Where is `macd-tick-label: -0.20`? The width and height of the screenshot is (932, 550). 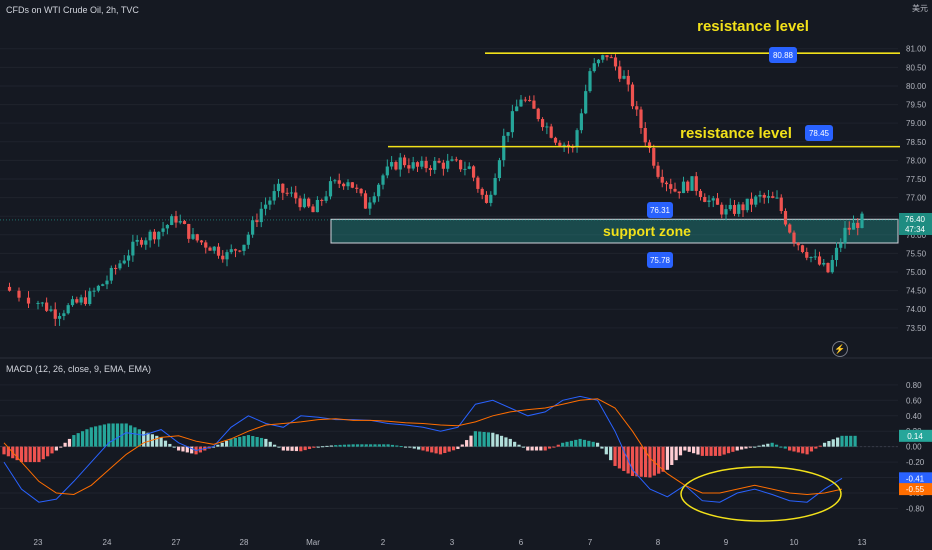 macd-tick-label: -0.20 is located at coordinates (915, 462).